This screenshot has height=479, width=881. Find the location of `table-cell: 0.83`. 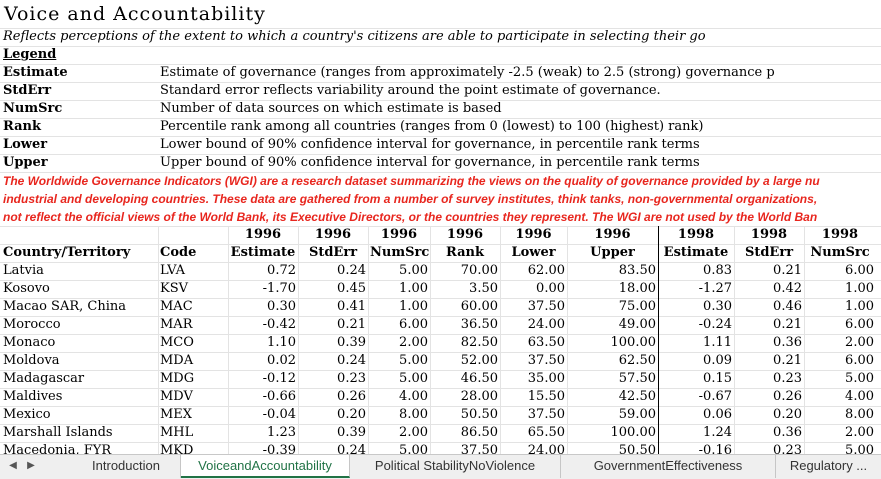

table-cell: 0.83 is located at coordinates (717, 270).